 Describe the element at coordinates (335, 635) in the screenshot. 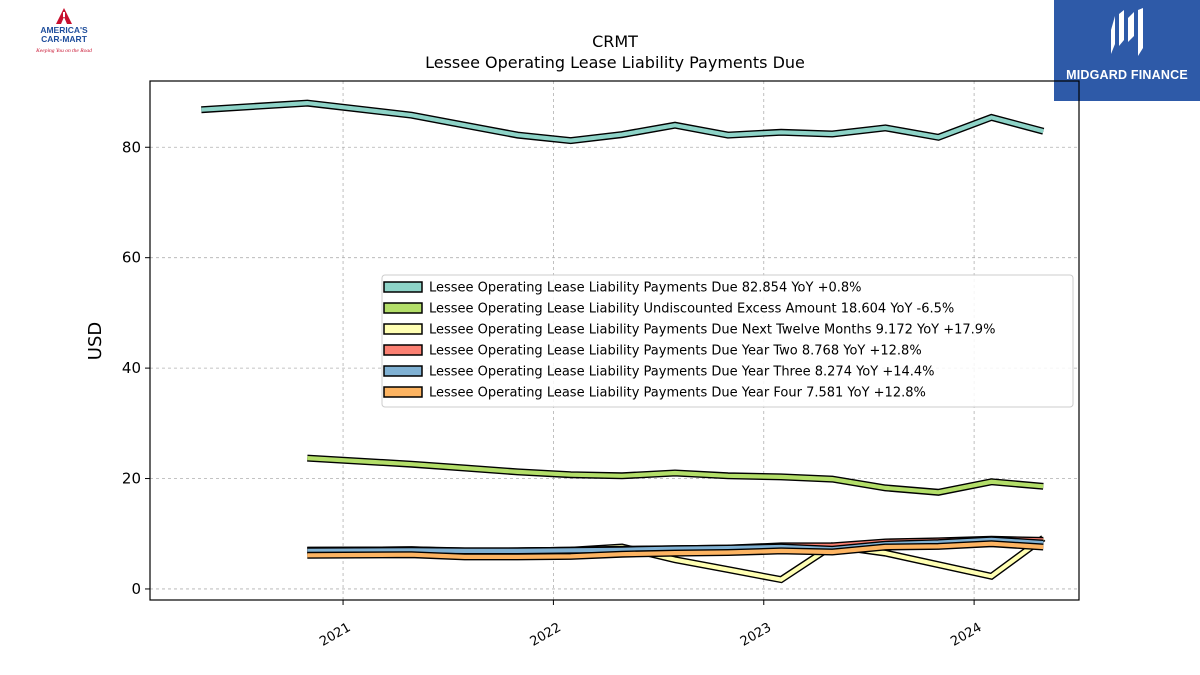

I see `x-tick-label: 2021` at that location.